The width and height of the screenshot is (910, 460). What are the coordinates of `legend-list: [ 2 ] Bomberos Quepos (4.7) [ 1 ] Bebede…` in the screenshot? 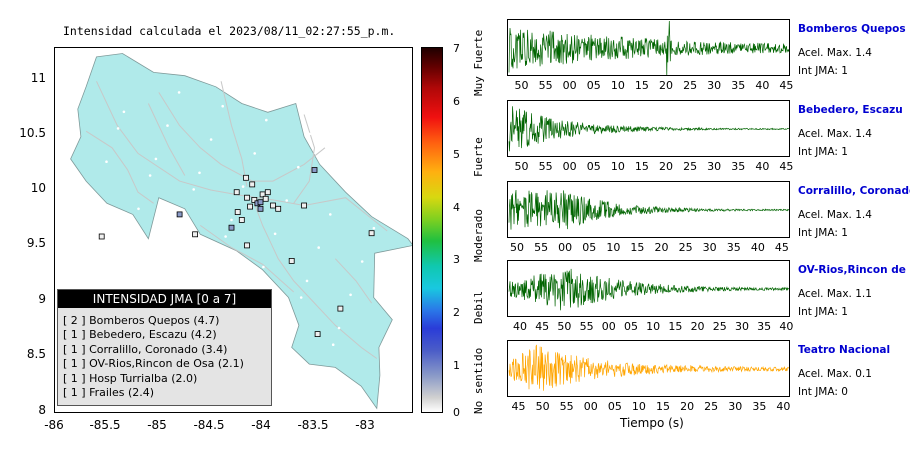 It's located at (164, 357).